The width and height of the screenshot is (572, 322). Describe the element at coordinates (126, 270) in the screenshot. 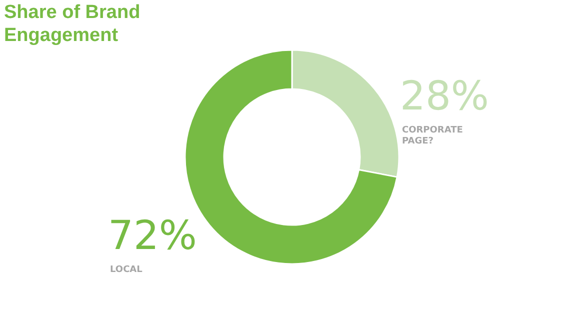

I see `slice-label: LOCAL` at that location.